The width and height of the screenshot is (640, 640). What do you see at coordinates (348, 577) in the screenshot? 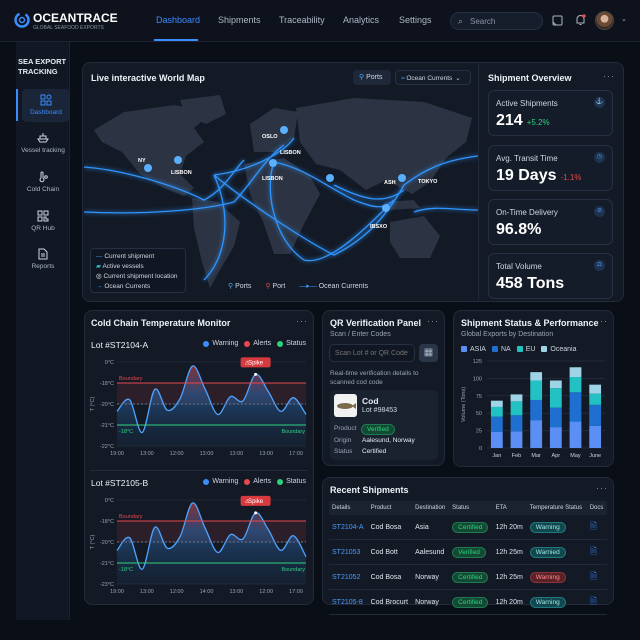
I see `shipment-id-link: ST21052` at bounding box center [348, 577].